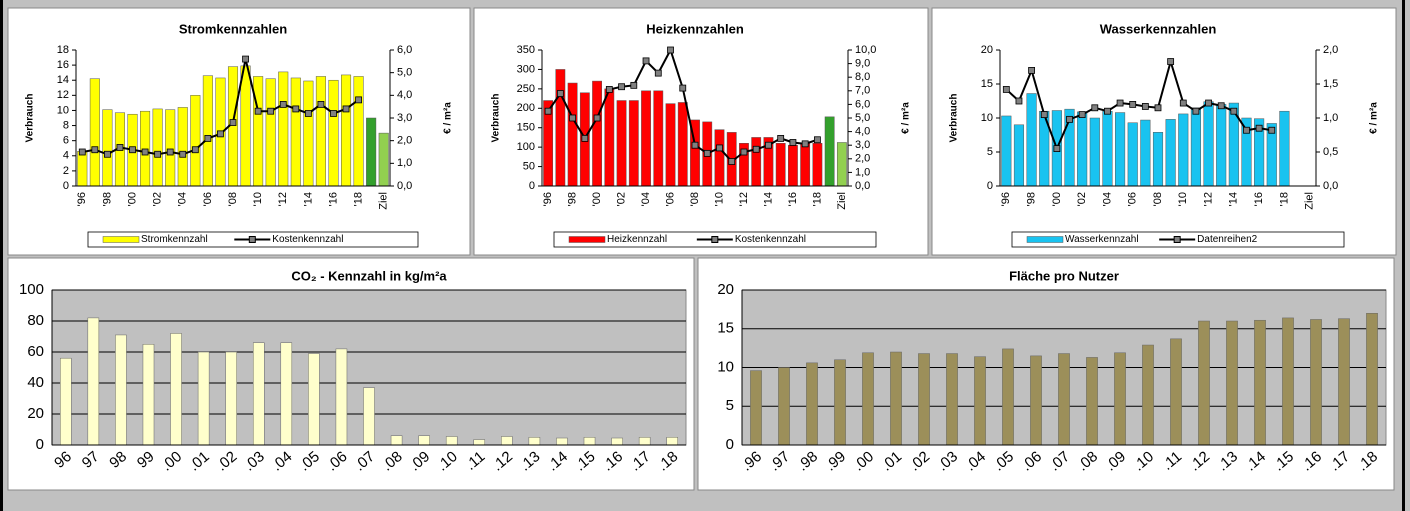 Image resolution: width=1410 pixels, height=511 pixels. I want to click on x-tick-label: '02, so click(158, 199).